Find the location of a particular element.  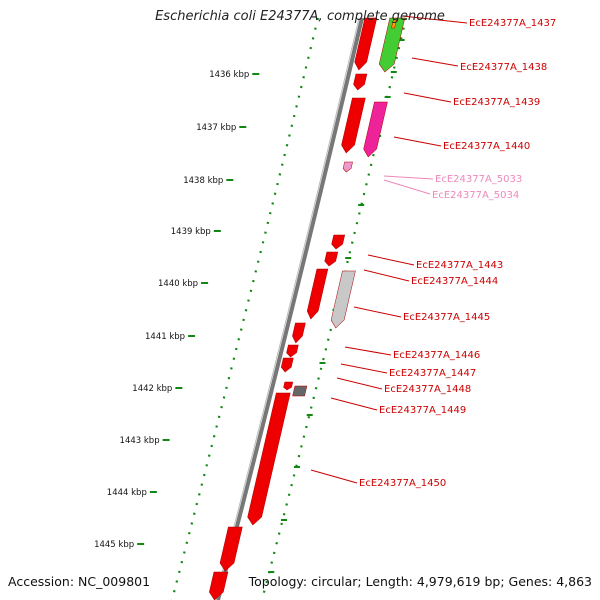

gene-label: EcE24377A_1443 is located at coordinates (459, 265).